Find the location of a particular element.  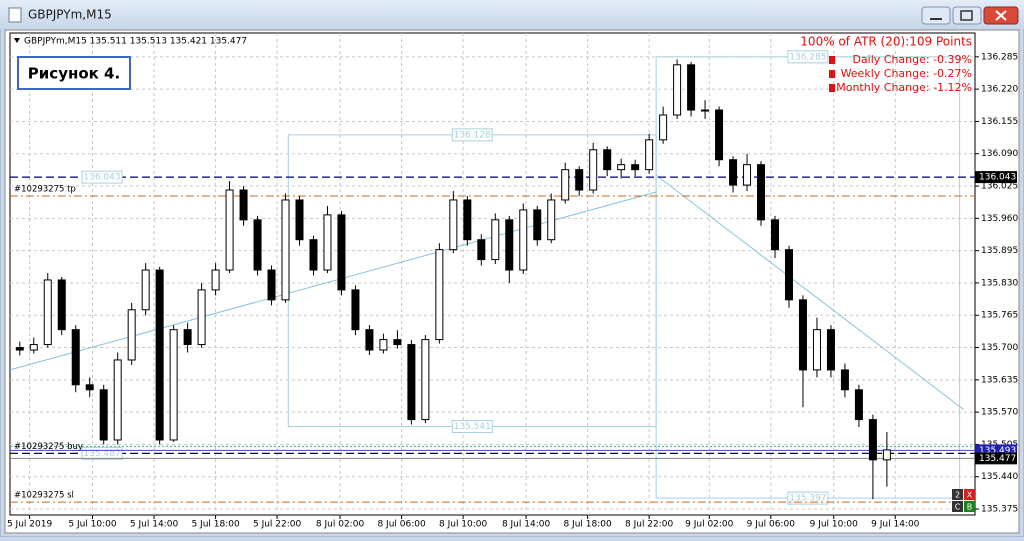

y-tick-label: 135.440 is located at coordinates (999, 477).